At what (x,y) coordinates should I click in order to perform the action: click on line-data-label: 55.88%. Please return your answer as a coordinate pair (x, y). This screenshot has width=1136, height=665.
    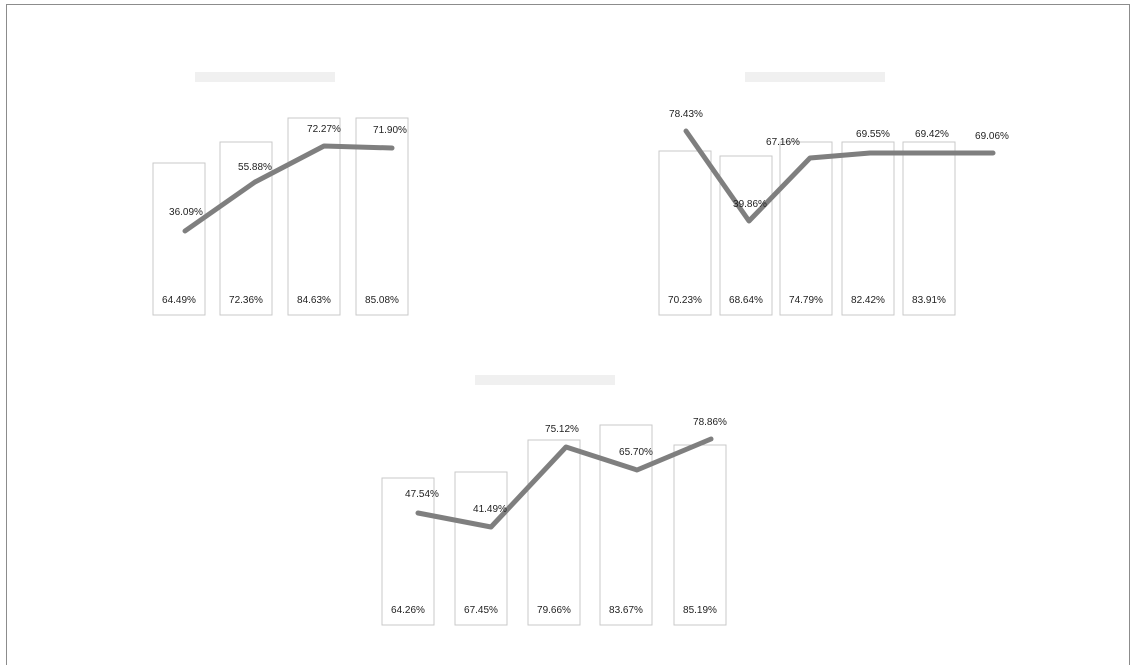
    Looking at the image, I should click on (255, 167).